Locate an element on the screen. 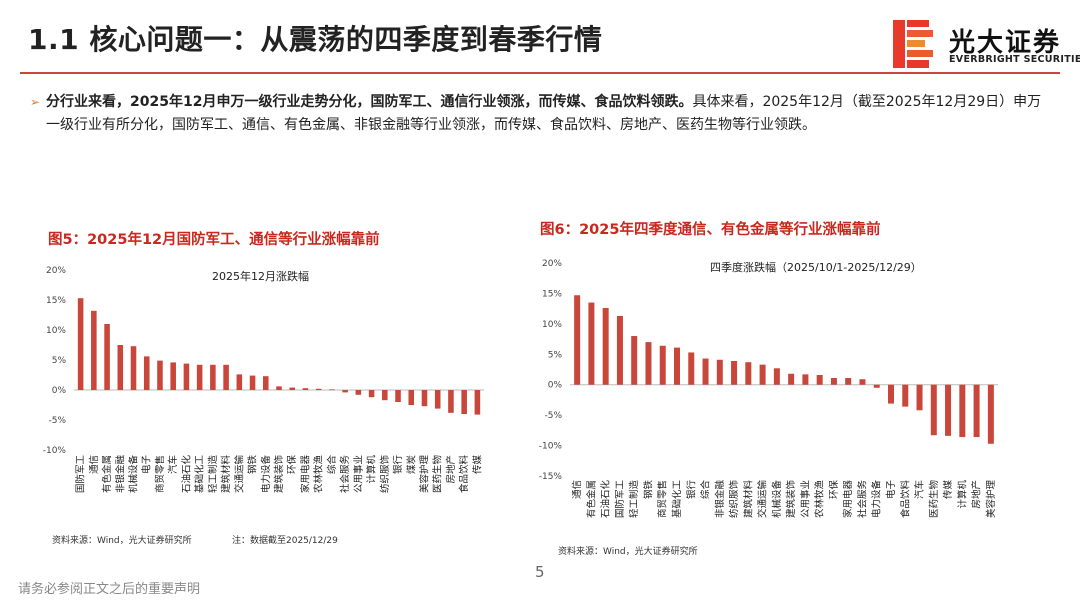 This screenshot has height=608, width=1080. fig6-title: 四季度涨跌幅（2025/10/1-2025/12/29） is located at coordinates (816, 267).